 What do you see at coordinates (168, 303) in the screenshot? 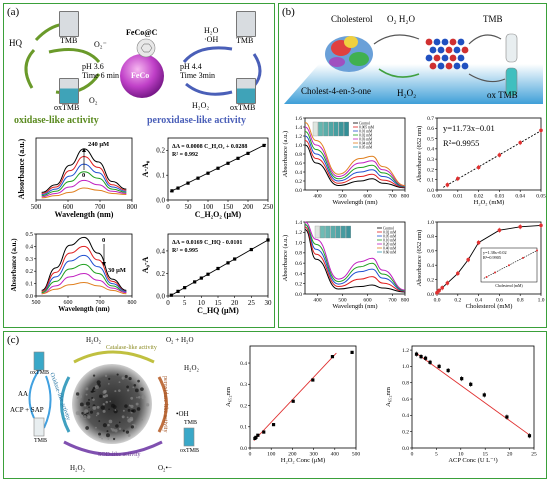
I see `x-tick-label: 0` at bounding box center [168, 303].